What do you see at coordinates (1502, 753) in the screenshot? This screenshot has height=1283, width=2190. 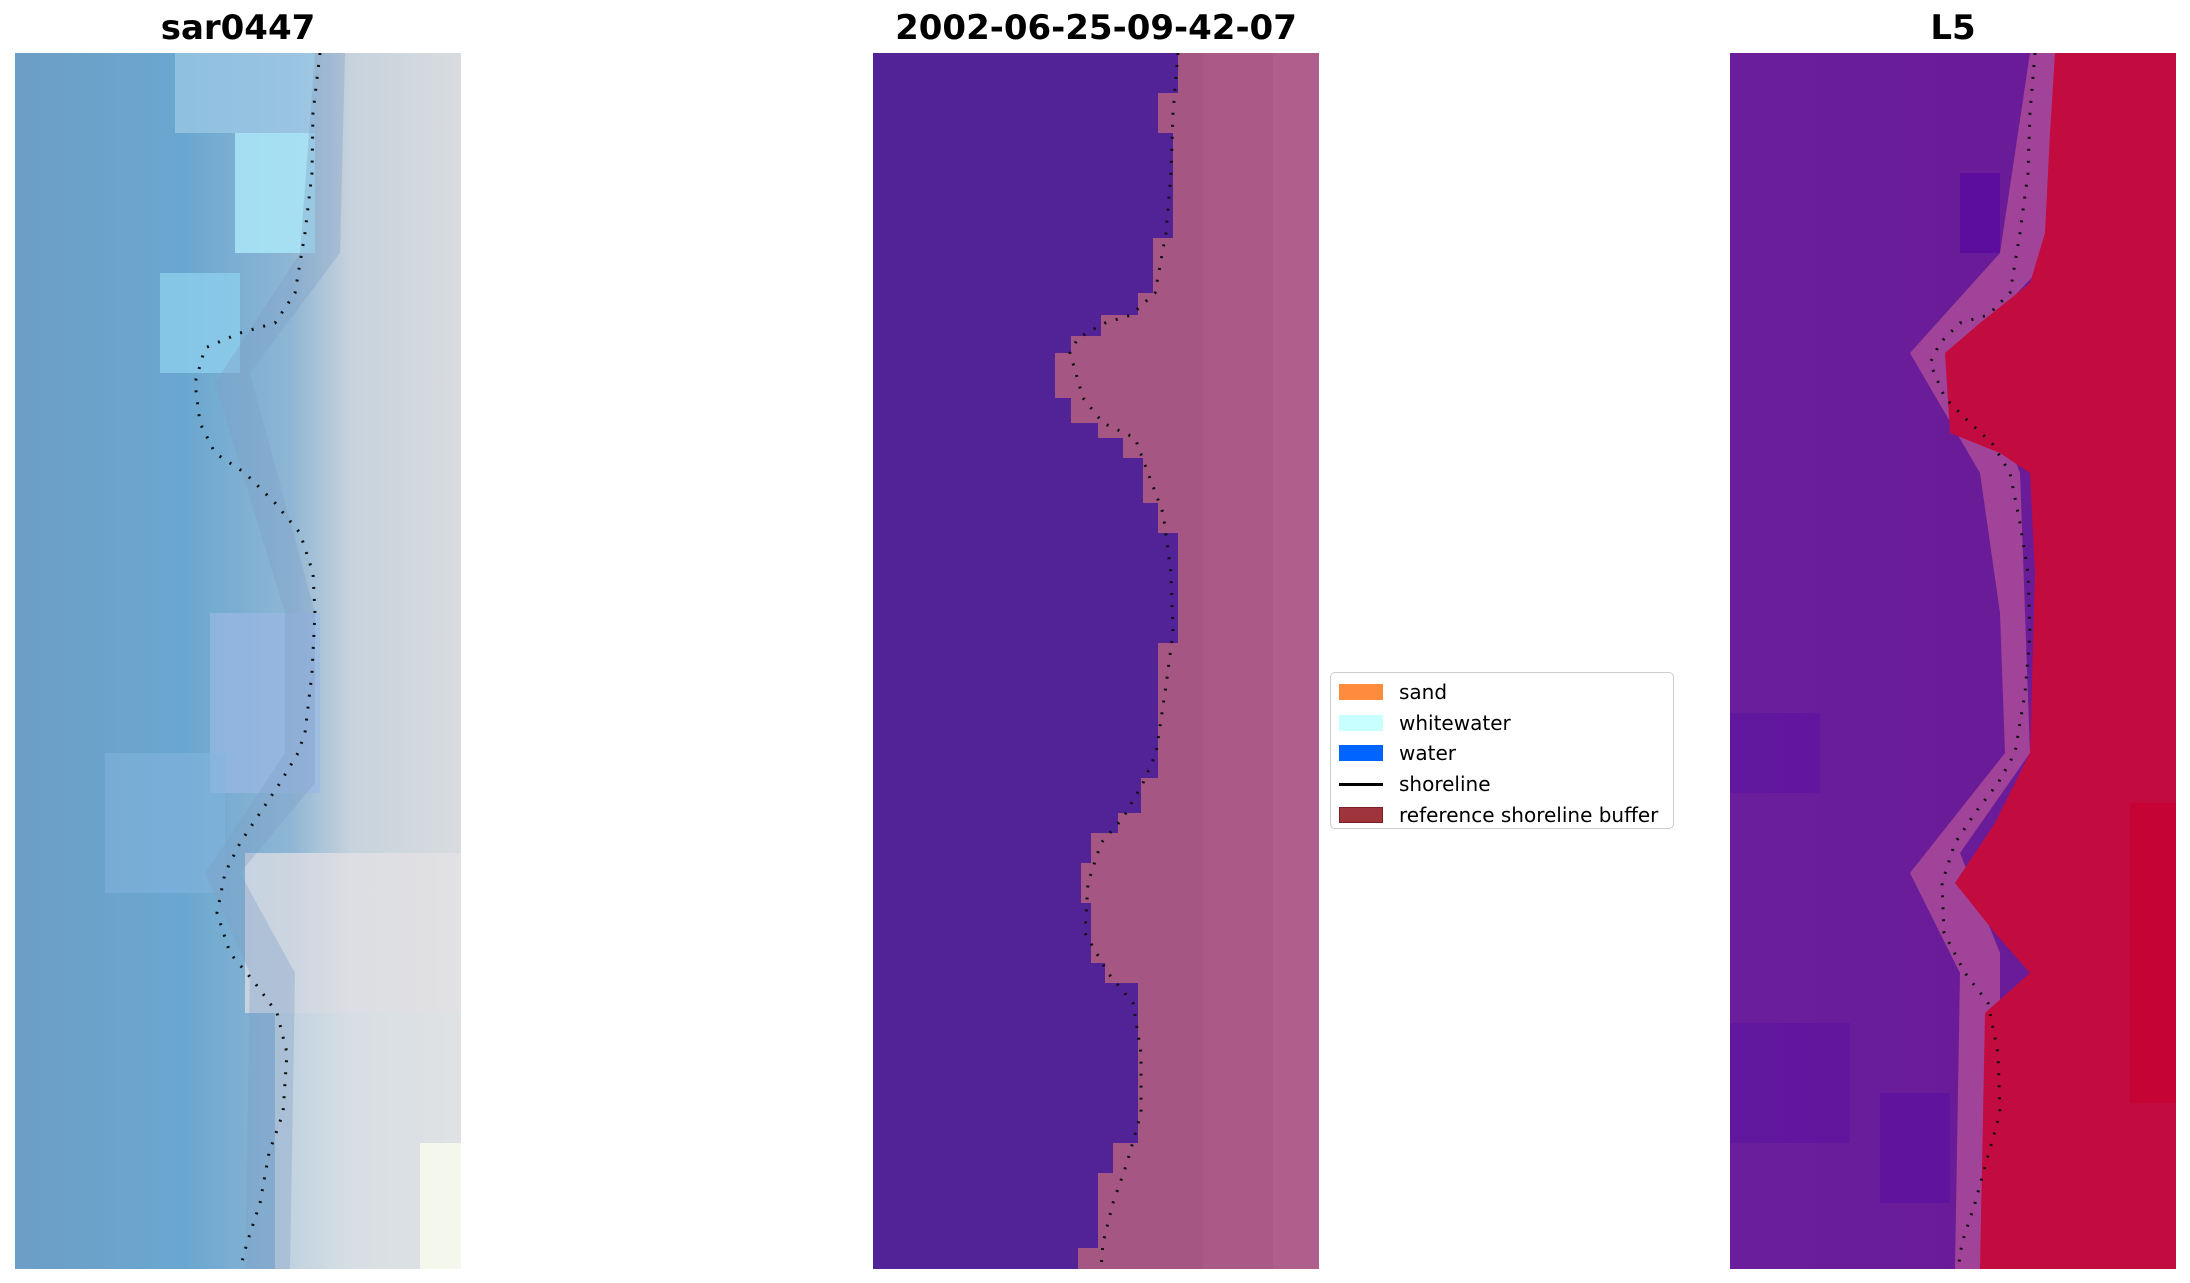 I see `legend-item-water: water` at bounding box center [1502, 753].